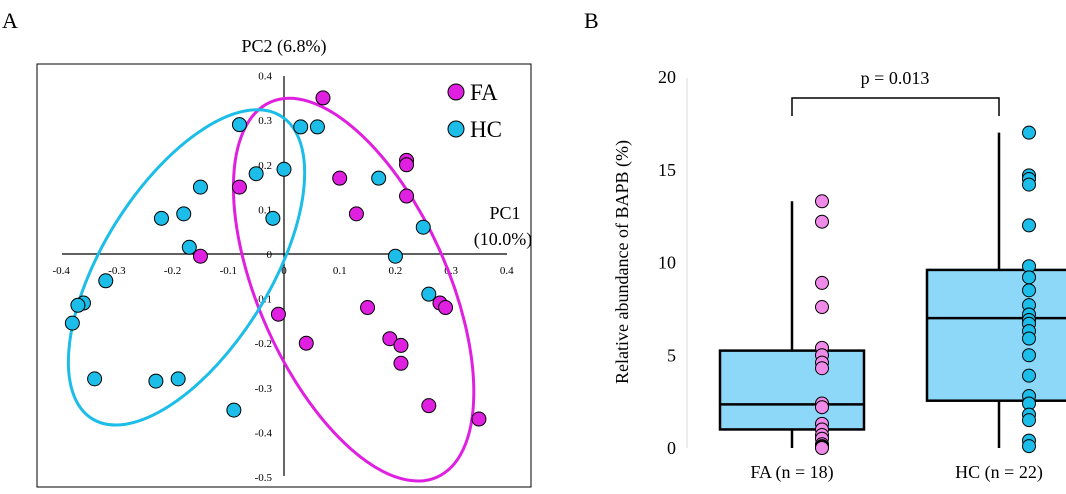  What do you see at coordinates (340, 271) in the screenshot?
I see `pc1-tick-label: 0.1` at bounding box center [340, 271].